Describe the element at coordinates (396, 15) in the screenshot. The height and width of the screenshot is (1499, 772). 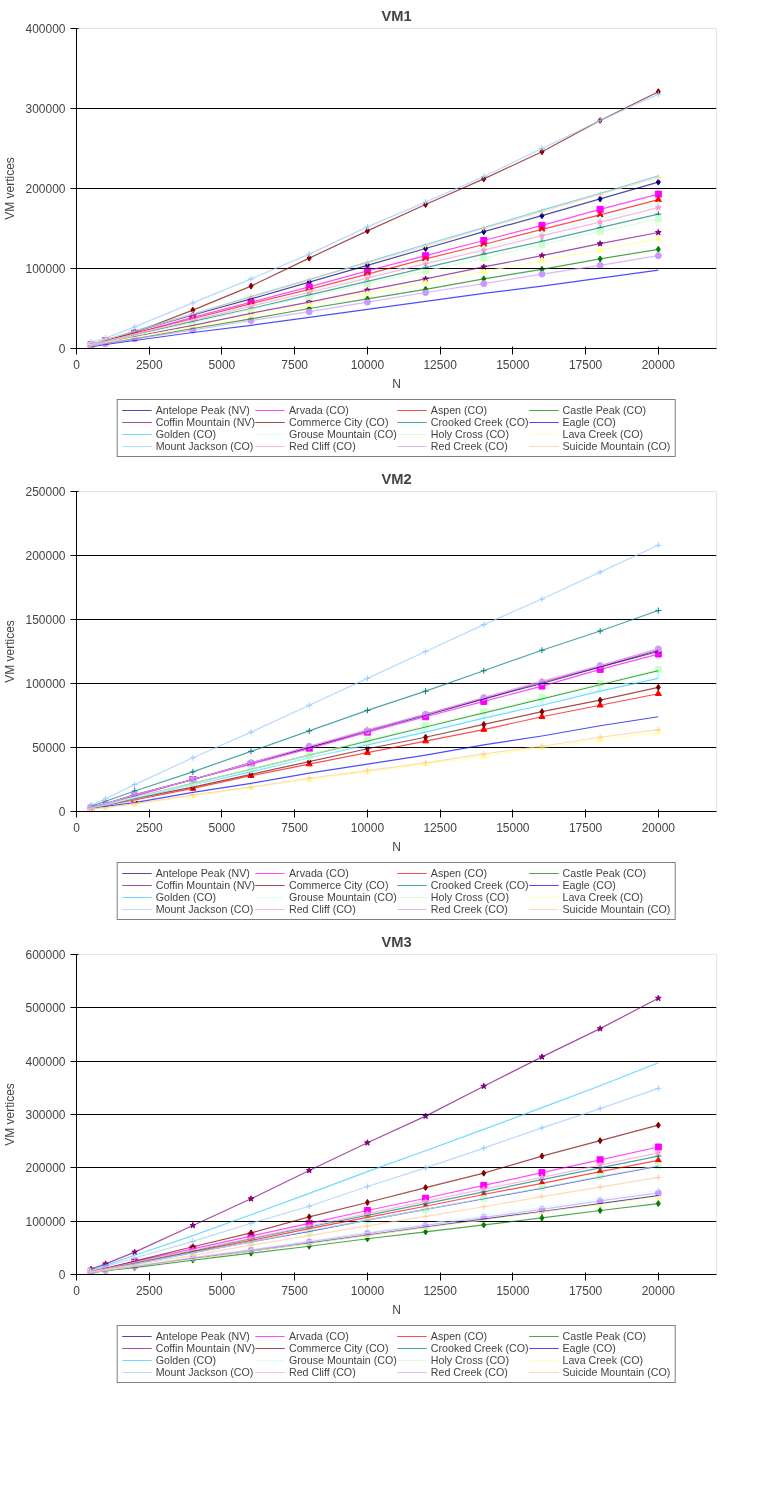
I see `chart-title: VM1` at that location.